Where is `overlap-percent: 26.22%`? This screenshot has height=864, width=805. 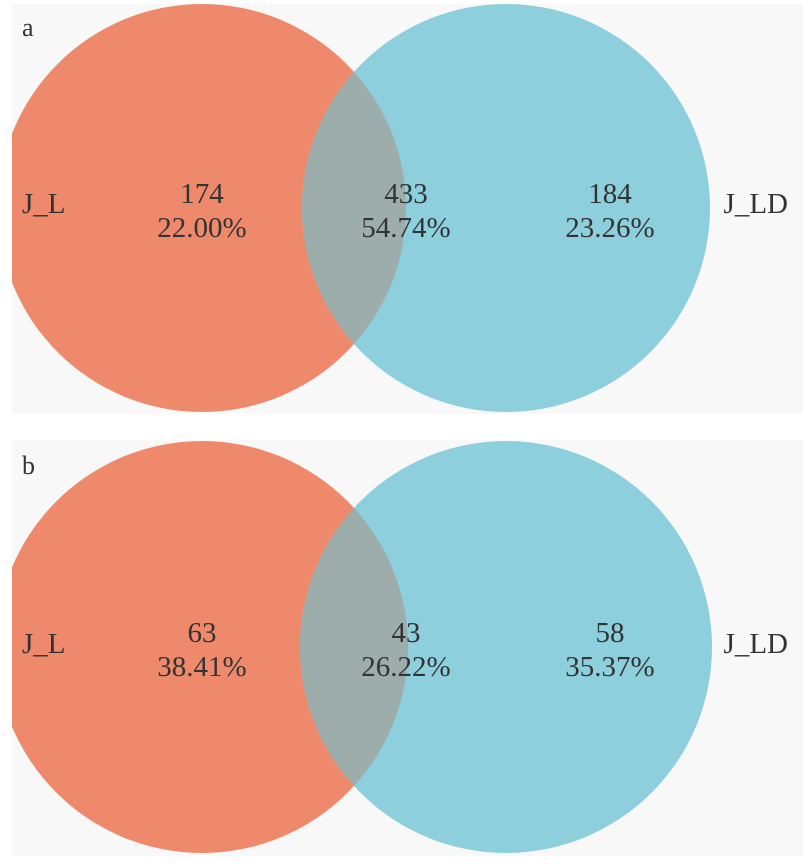 overlap-percent: 26.22% is located at coordinates (405, 667).